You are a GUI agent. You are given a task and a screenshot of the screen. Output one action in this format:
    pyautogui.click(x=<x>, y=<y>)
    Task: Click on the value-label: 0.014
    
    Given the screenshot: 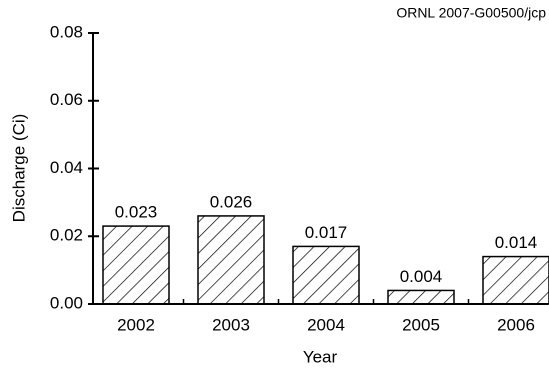 What is the action you would take?
    pyautogui.click(x=516, y=242)
    